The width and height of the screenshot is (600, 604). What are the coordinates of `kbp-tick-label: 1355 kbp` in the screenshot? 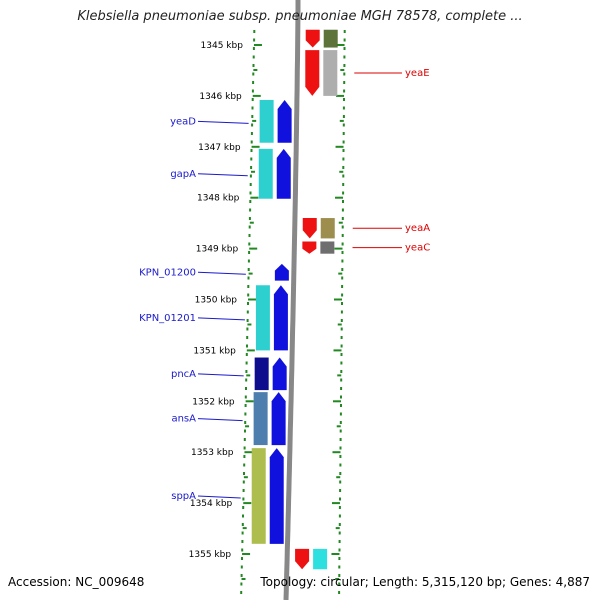 It's located at (210, 555).